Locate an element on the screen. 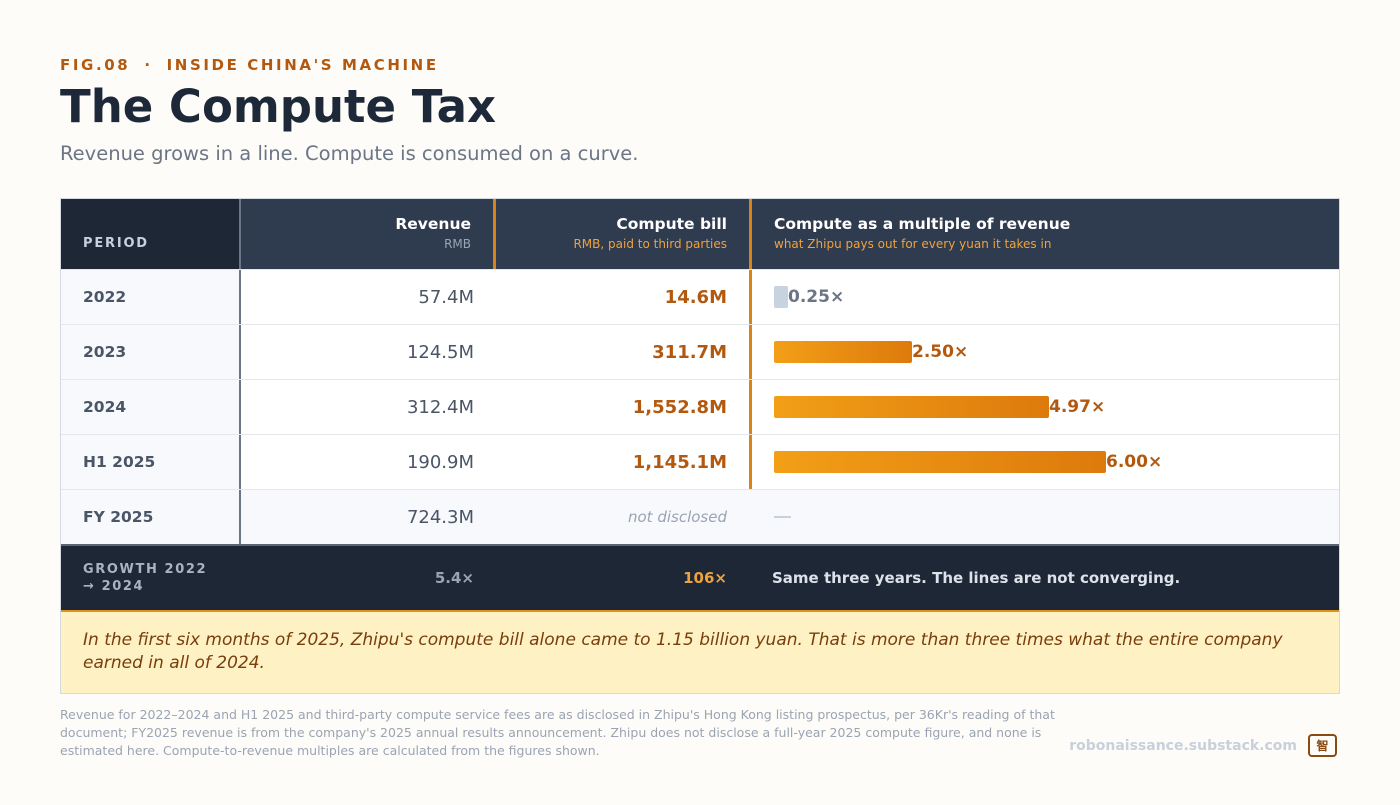 Image resolution: width=1400 pixels, height=805 pixels. header-revenue-label: Revenue is located at coordinates (433, 224).